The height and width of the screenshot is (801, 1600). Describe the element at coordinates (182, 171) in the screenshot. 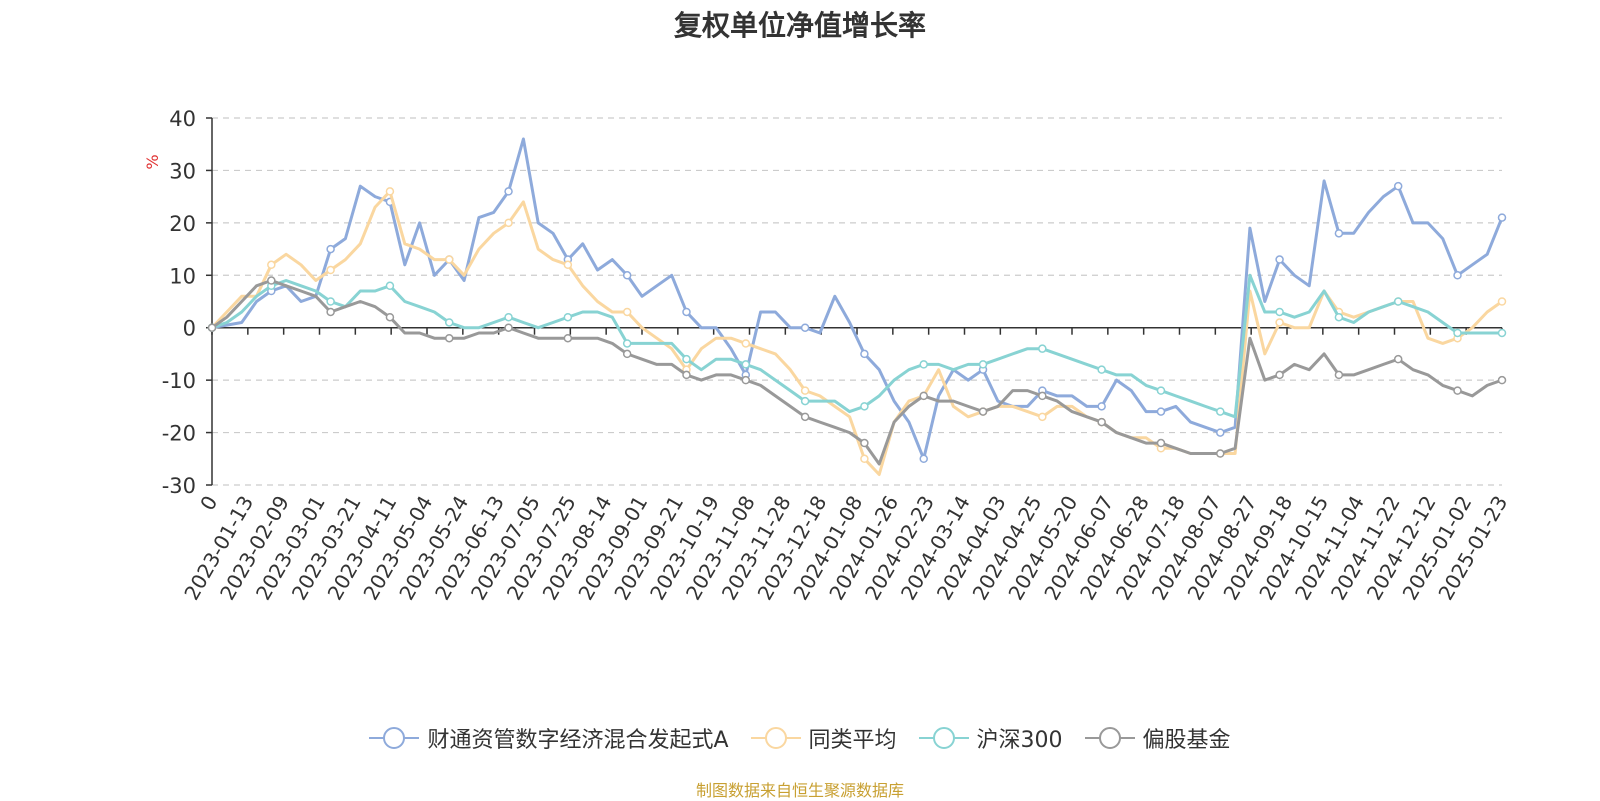

I see `y-tick-label: 30` at that location.